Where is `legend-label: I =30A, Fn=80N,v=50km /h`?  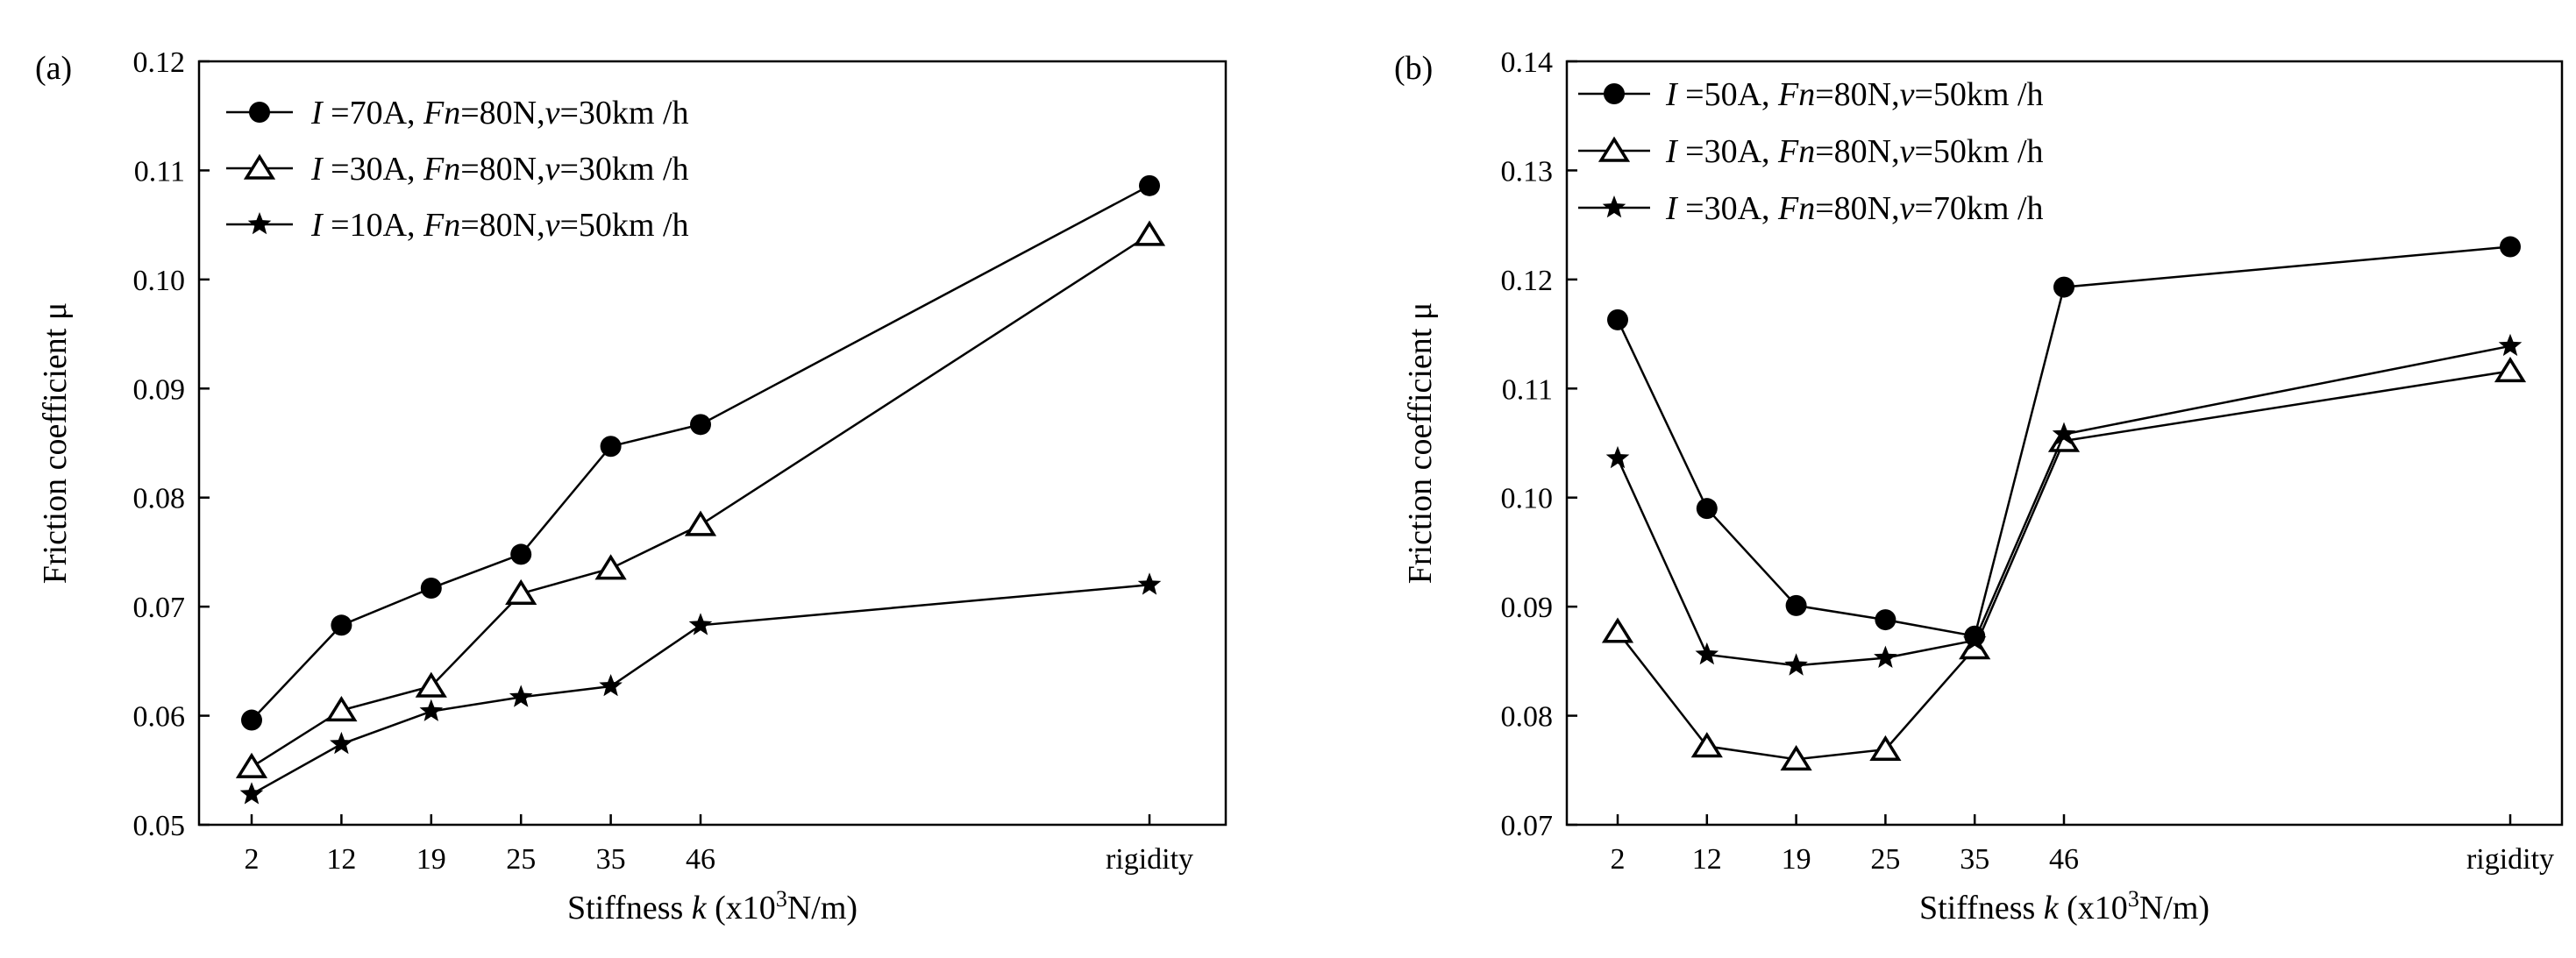
legend-label: I =30A, Fn=80N,v=50km /h is located at coordinates (1854, 151).